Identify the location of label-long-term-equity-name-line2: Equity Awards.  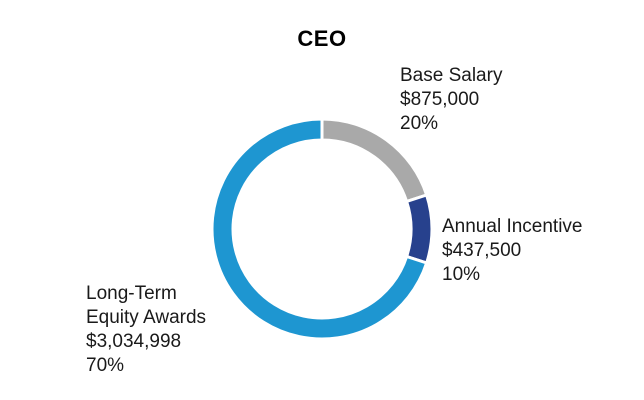
(146, 317).